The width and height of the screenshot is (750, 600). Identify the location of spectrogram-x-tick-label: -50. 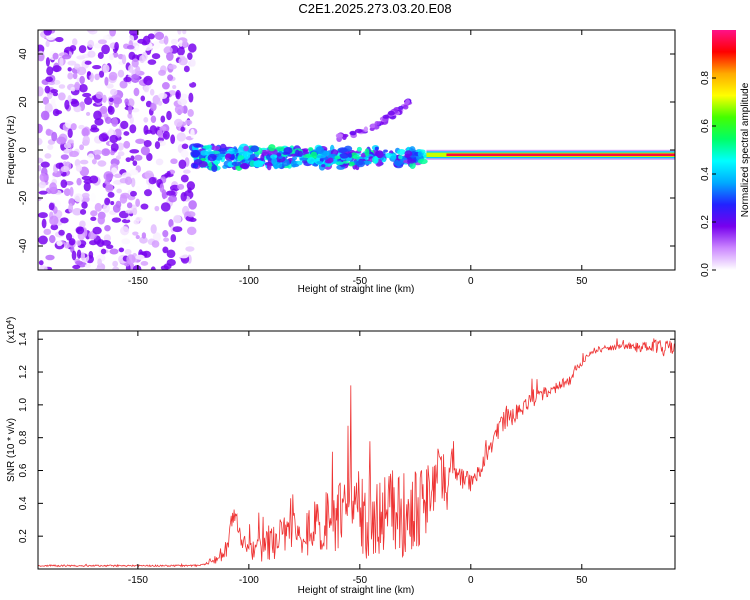
(360, 281).